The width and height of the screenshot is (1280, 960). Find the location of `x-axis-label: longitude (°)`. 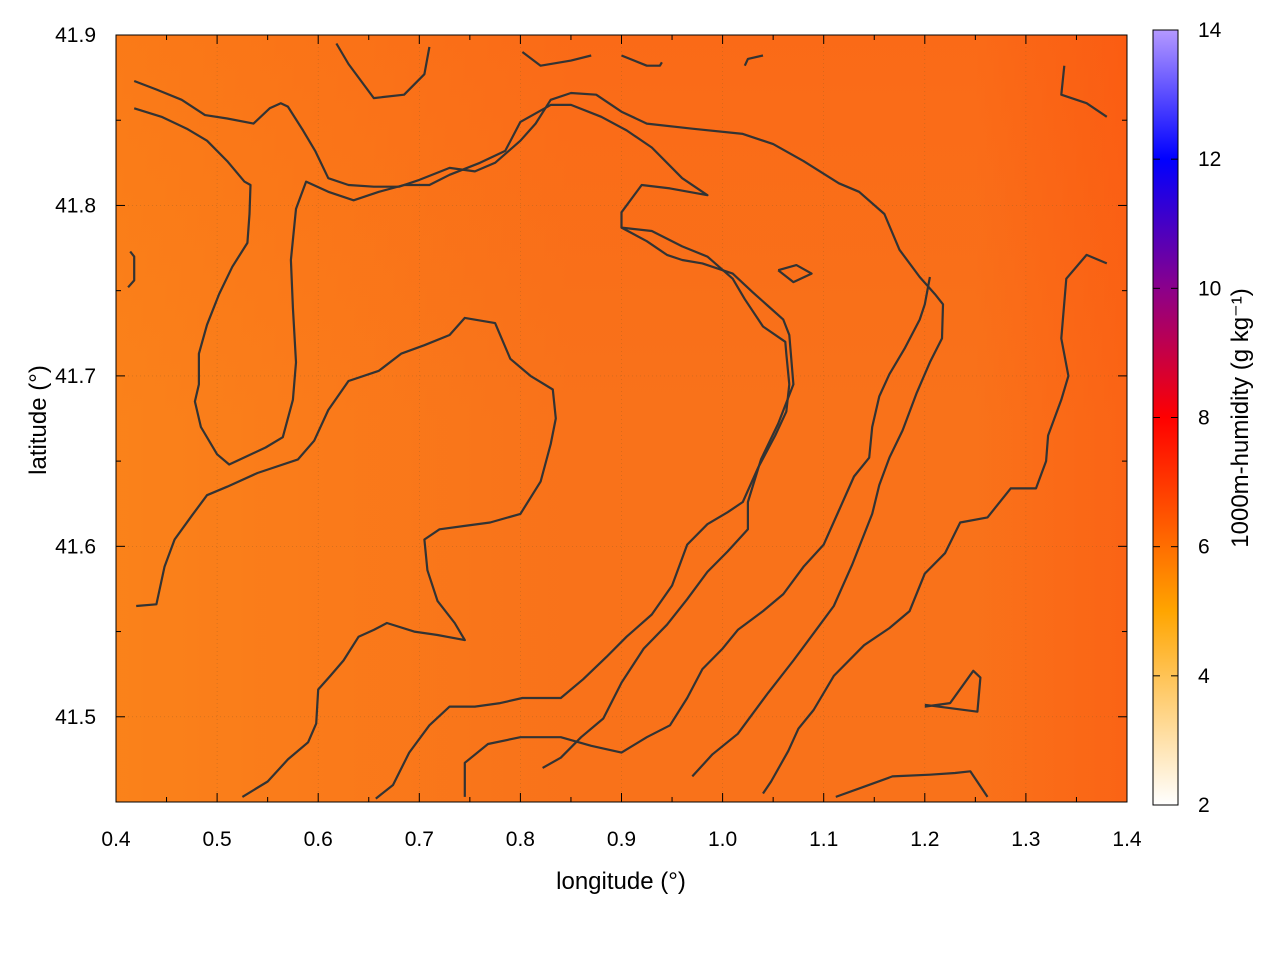

x-axis-label: longitude (°) is located at coordinates (621, 881).